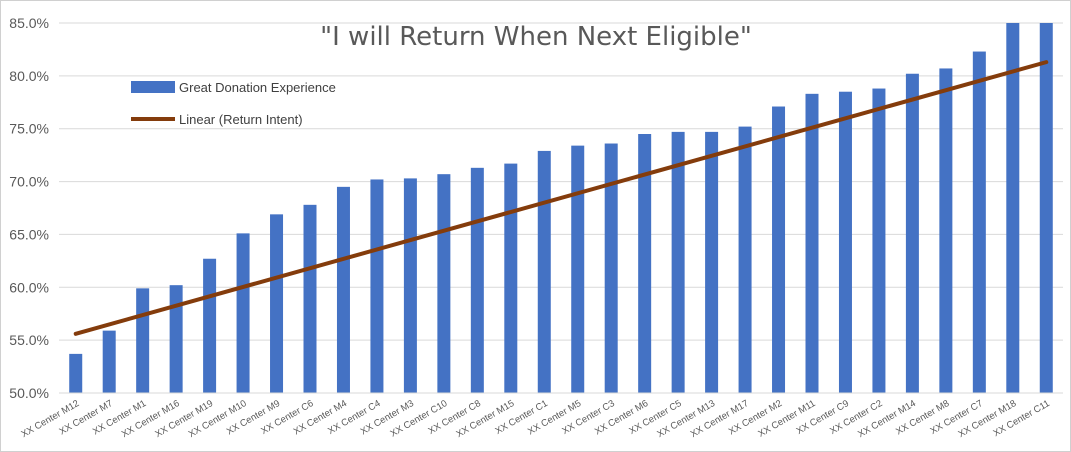 The width and height of the screenshot is (1071, 452). What do you see at coordinates (241, 119) in the screenshot?
I see `legend-line-label: Linear (Return Intent)` at bounding box center [241, 119].